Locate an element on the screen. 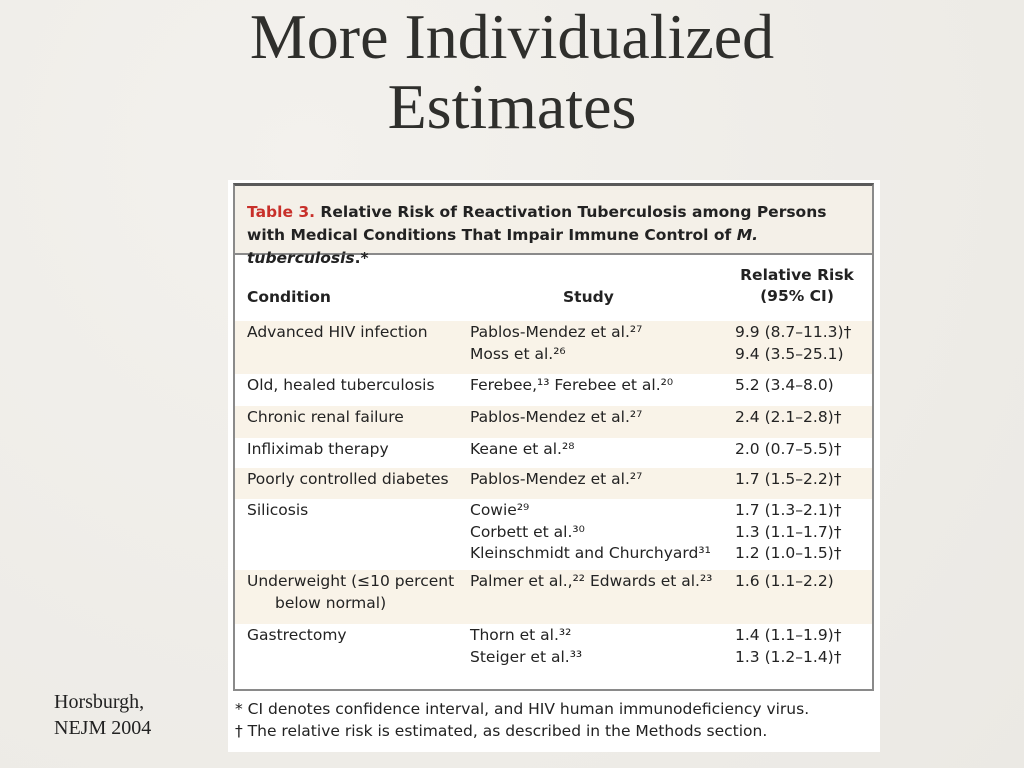  study-line: Thorn et al.³² is located at coordinates (521, 635).